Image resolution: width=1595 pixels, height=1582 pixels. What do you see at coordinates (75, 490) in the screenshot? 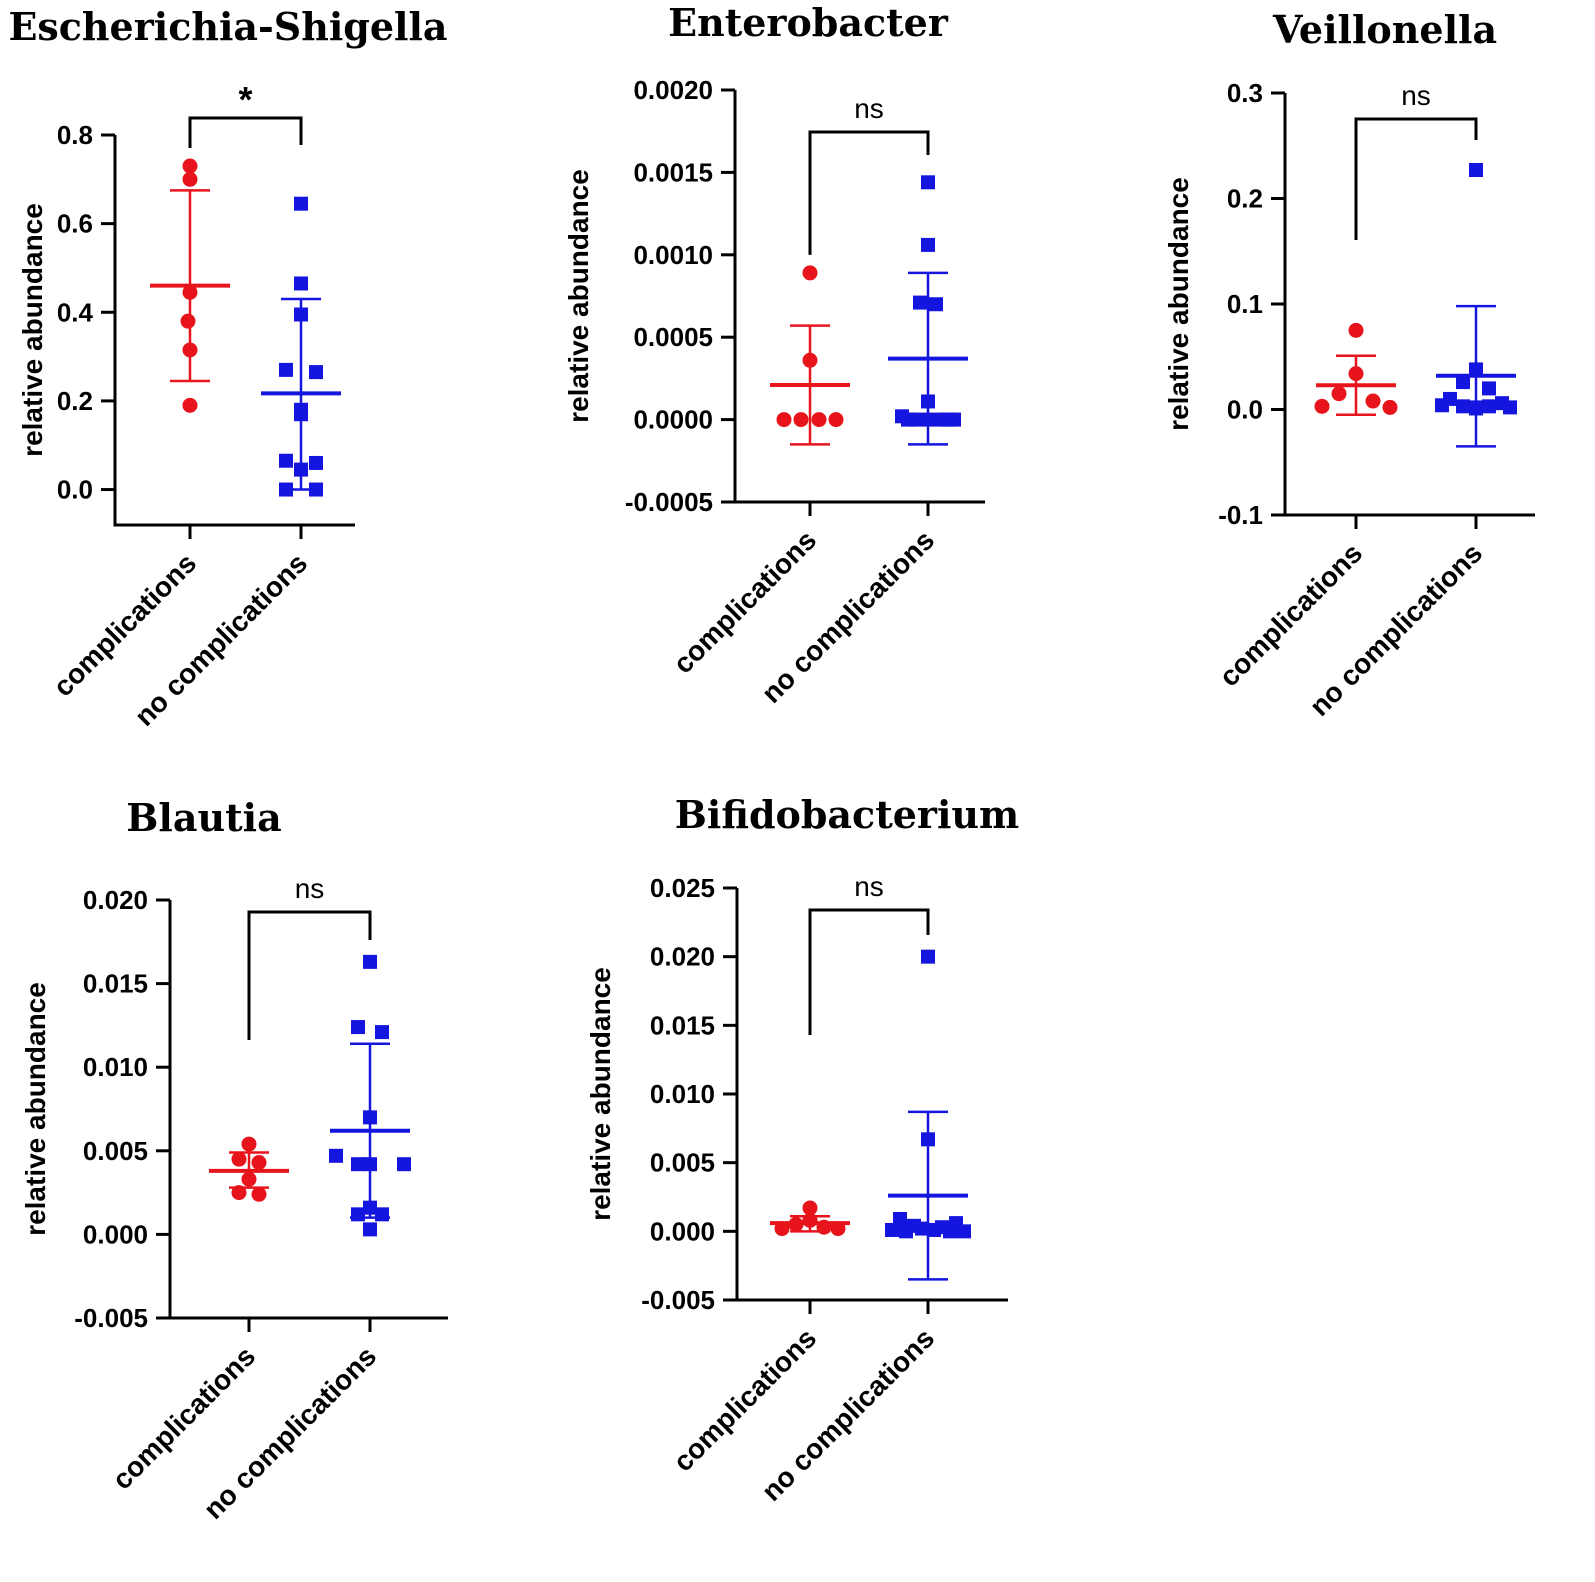
I see `y-tick-label: 0.0` at bounding box center [75, 490].